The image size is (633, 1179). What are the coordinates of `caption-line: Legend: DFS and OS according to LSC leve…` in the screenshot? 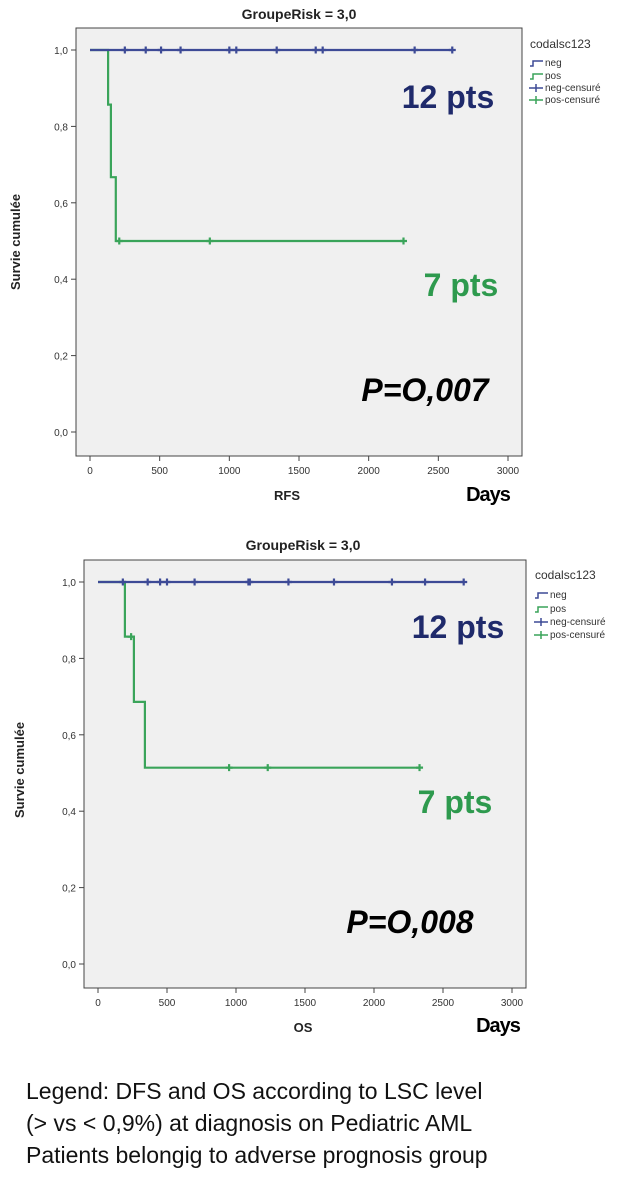 It's located at (254, 1091).